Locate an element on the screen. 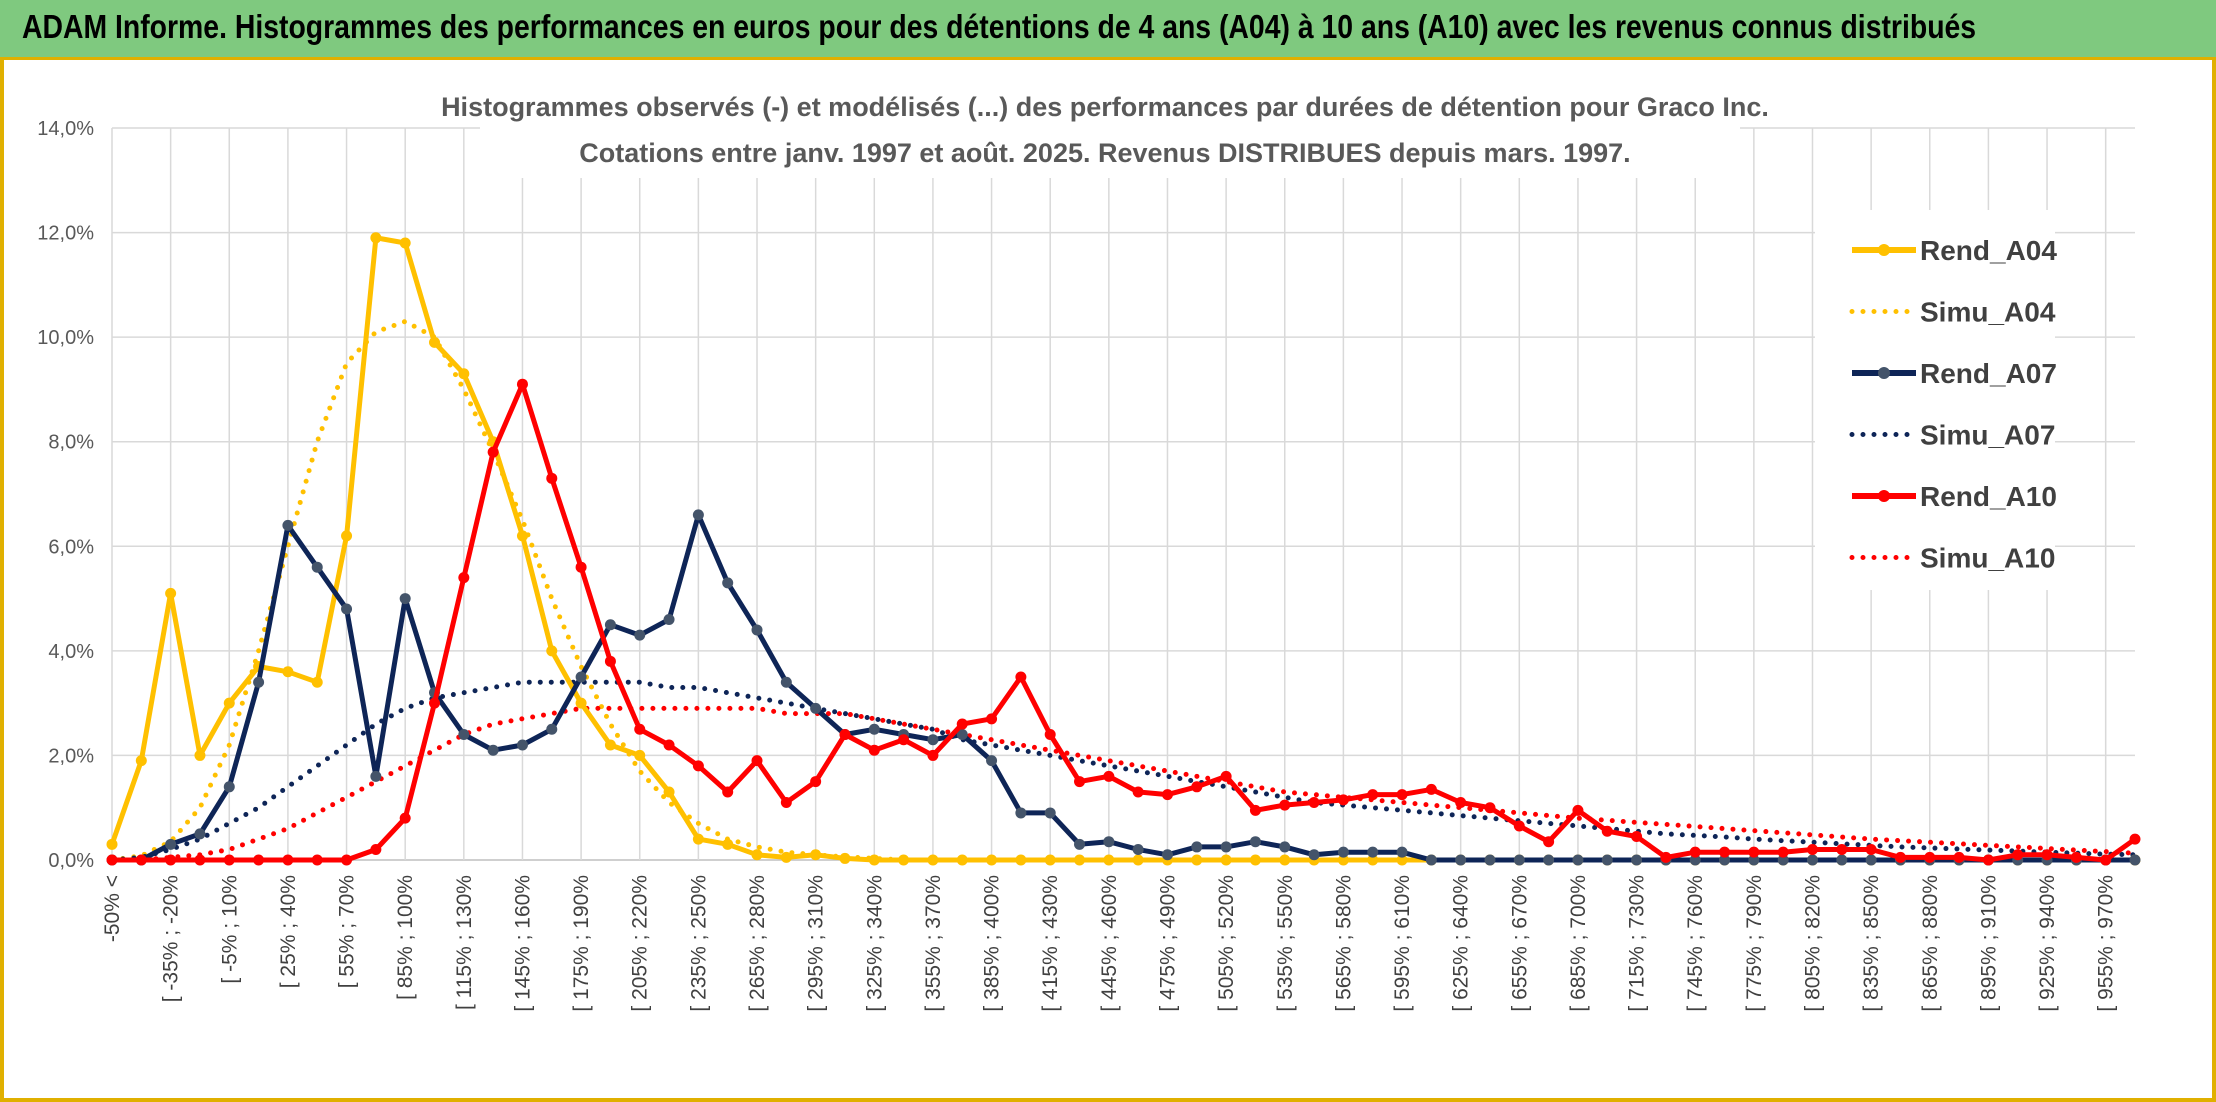  x-tick-label: [ 745% ; 760% is located at coordinates (1695, 943).